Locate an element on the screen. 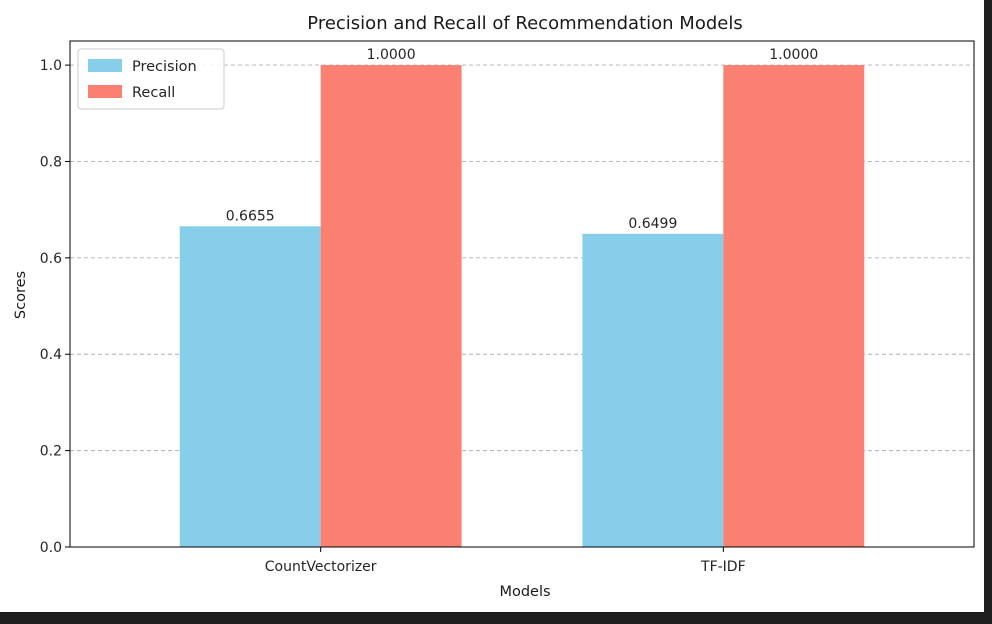  y-tick-label: 1.0 is located at coordinates (51, 66).